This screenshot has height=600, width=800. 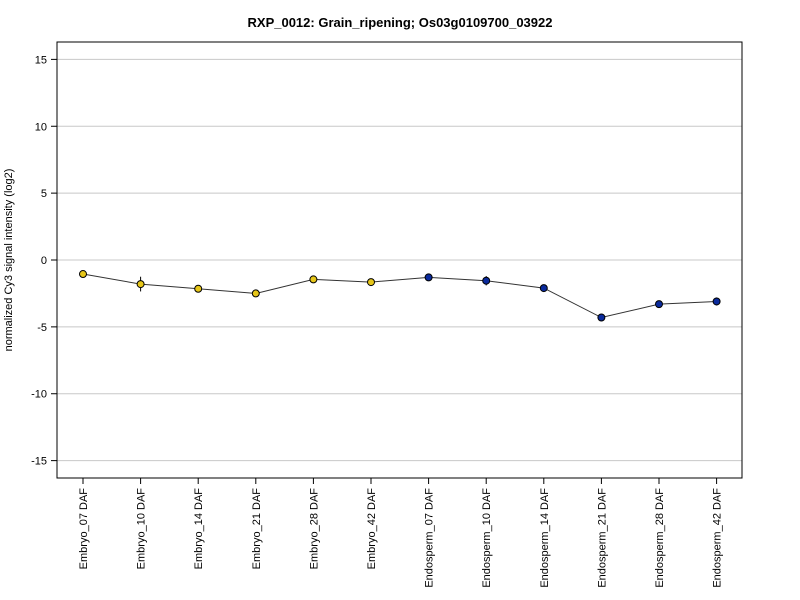 What do you see at coordinates (41, 60) in the screenshot?
I see `y-tick-label: 15` at bounding box center [41, 60].